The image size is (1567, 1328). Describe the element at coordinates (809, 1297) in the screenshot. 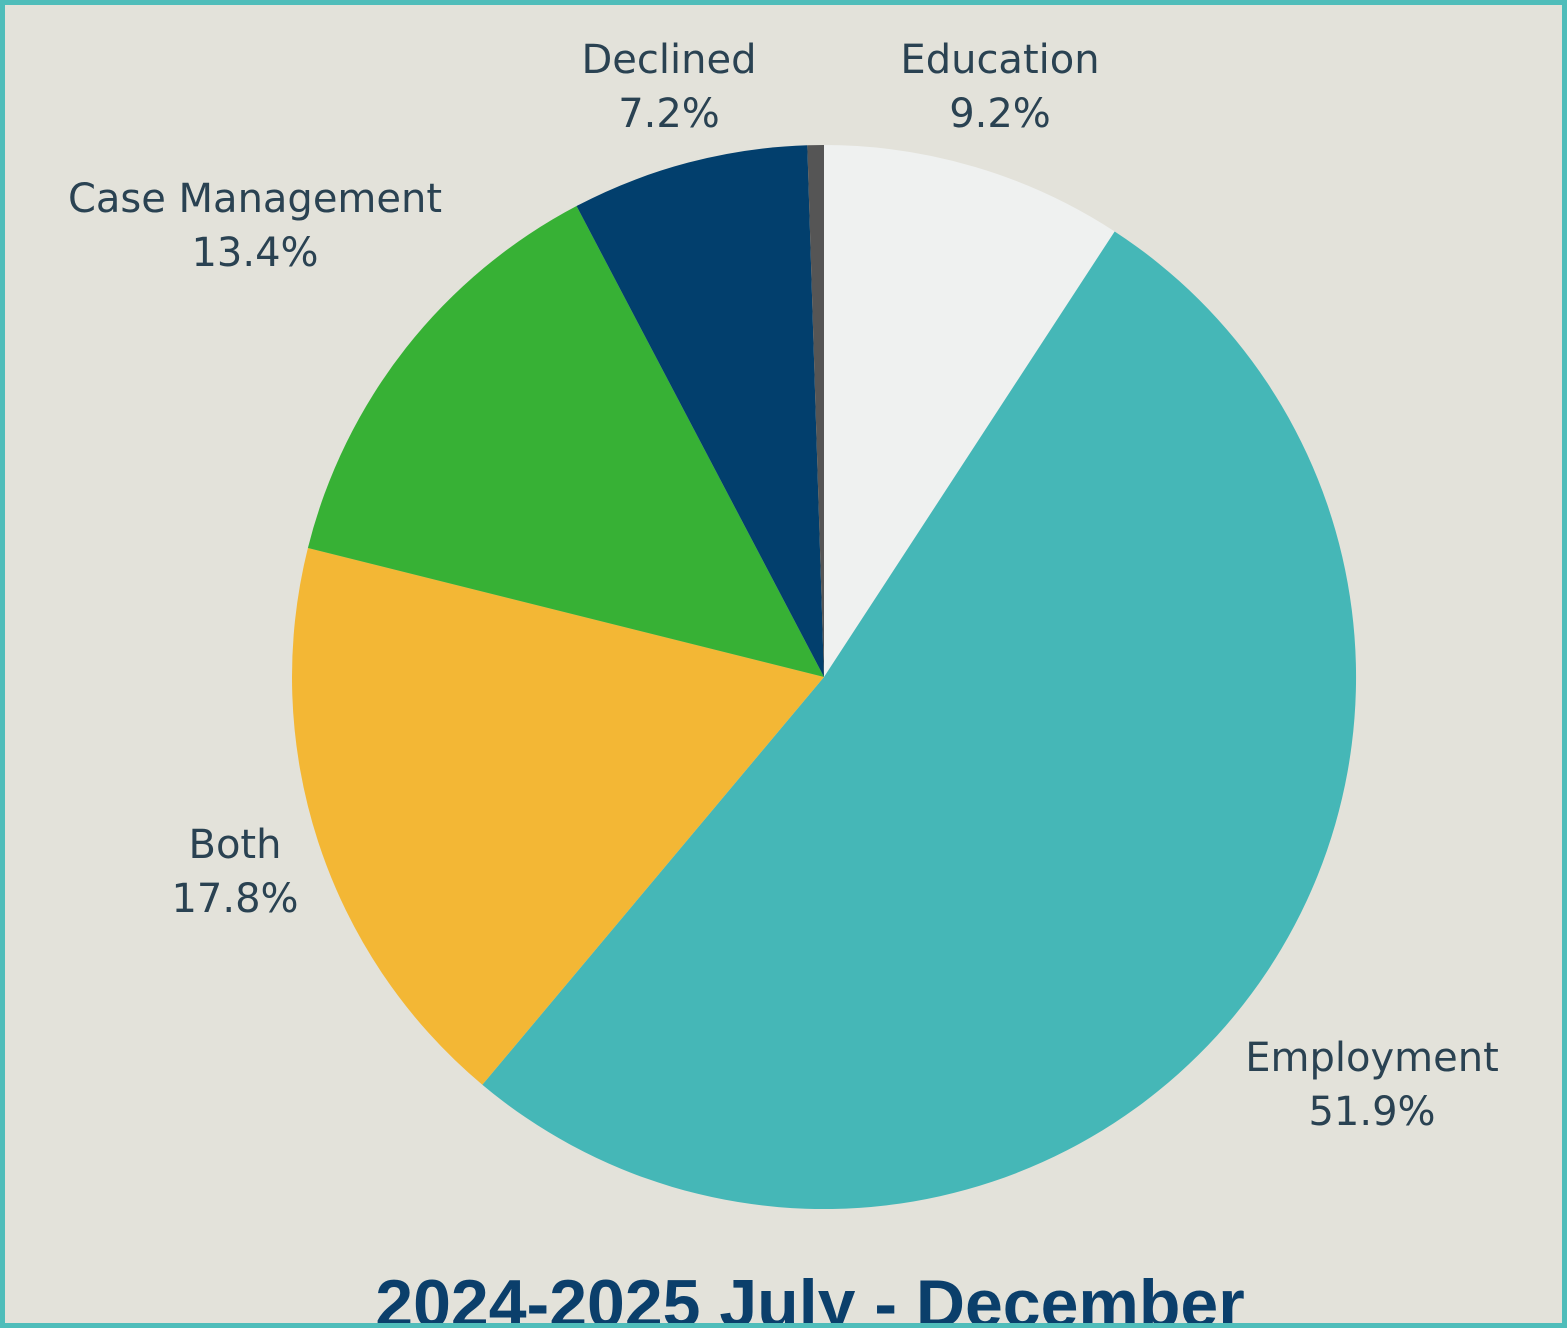

I see `chart-title: 2024-2025 July - December` at that location.